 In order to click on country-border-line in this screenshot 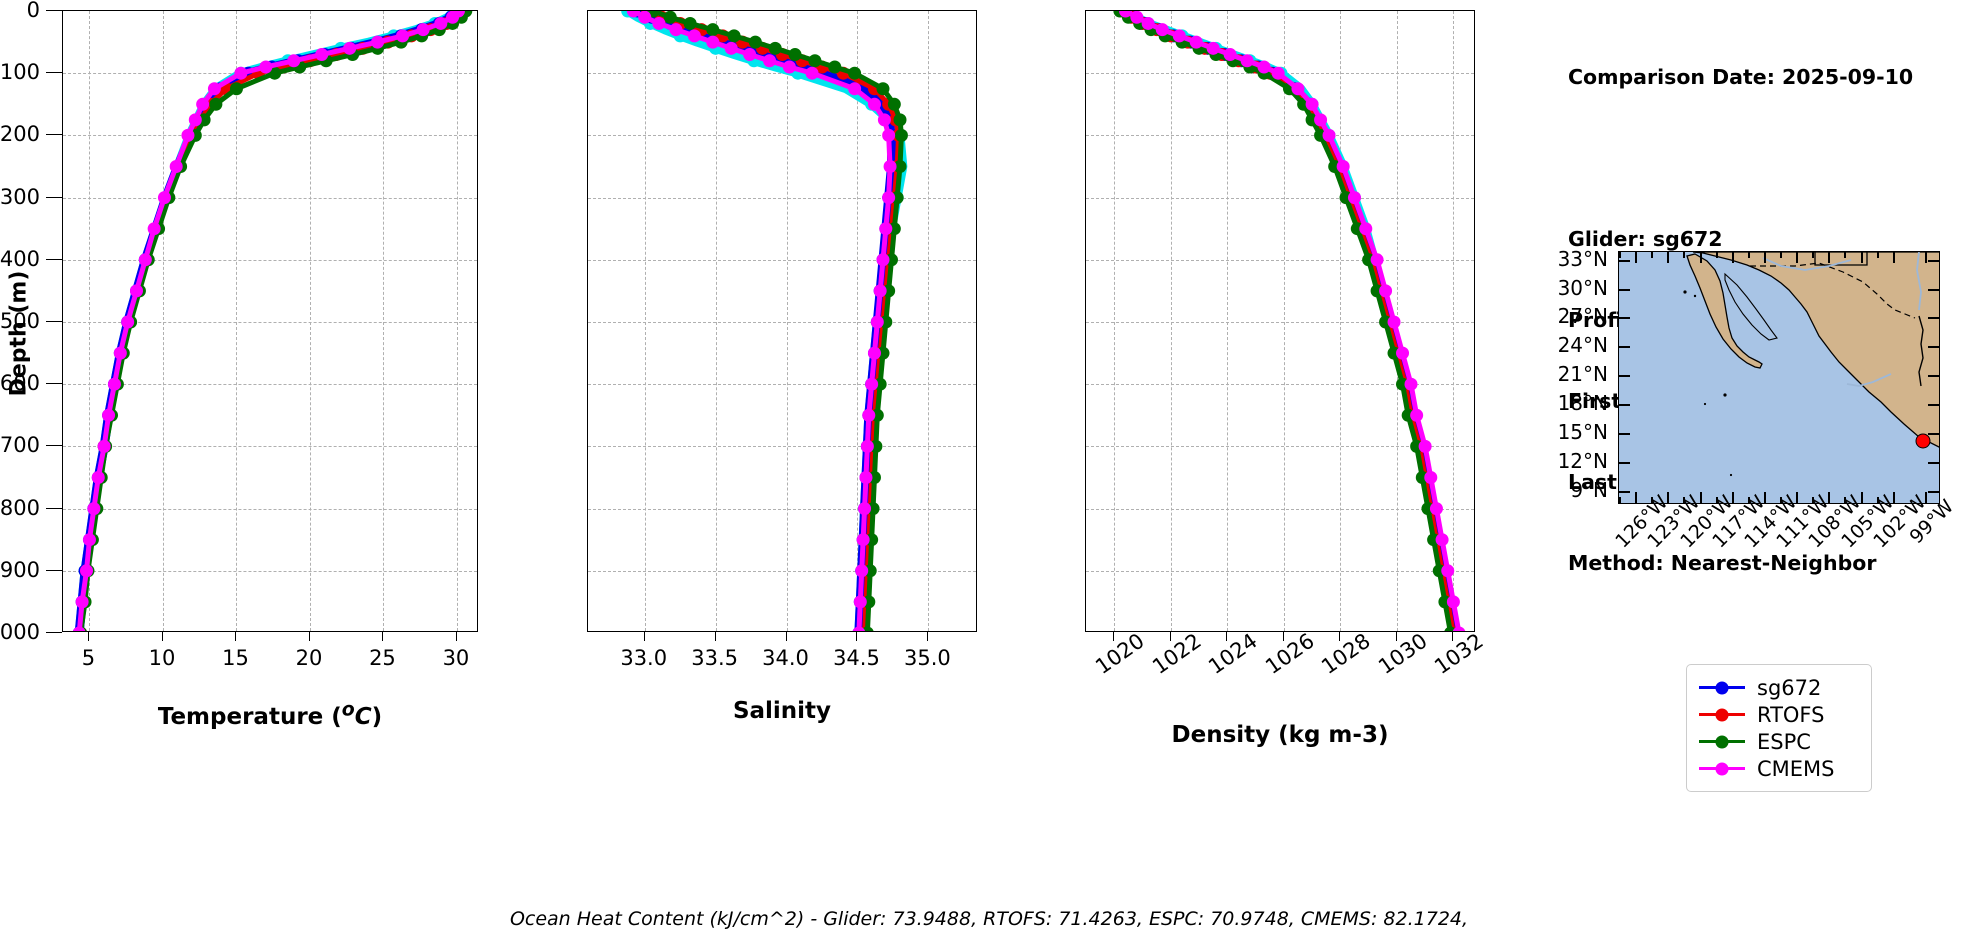, I will do `click(1833, 290)`.